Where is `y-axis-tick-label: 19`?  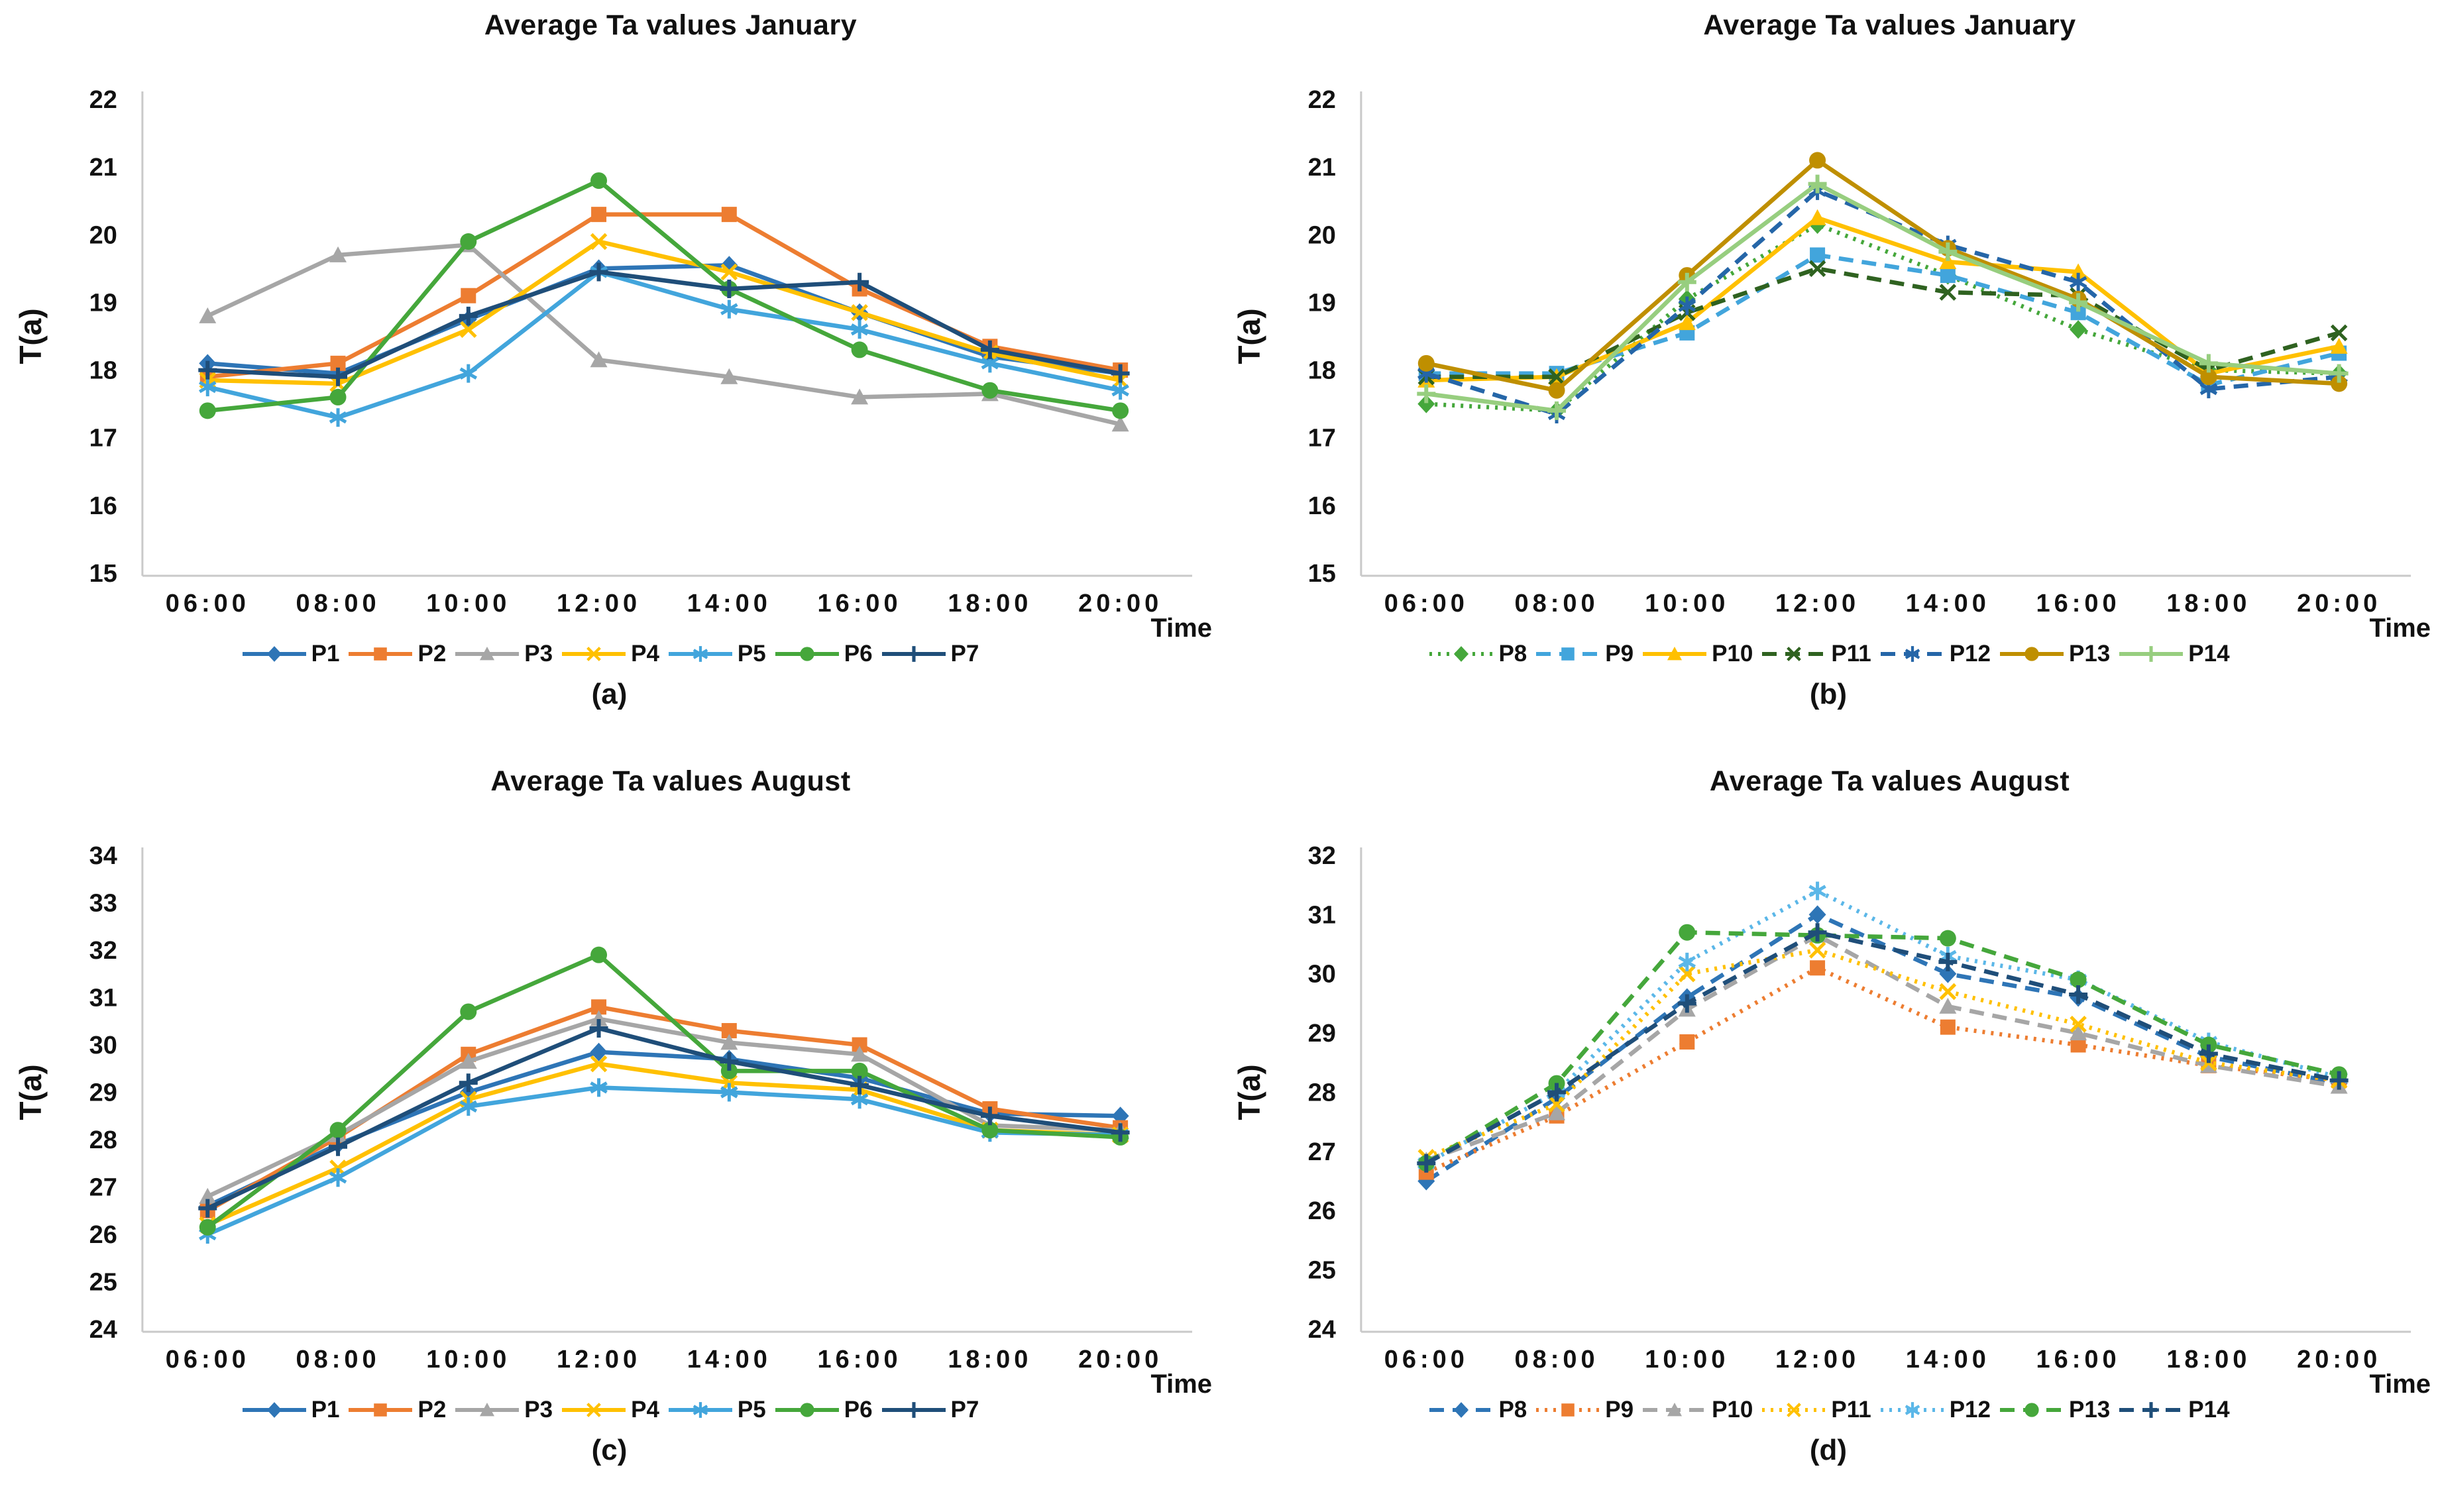 y-axis-tick-label: 19 is located at coordinates (1322, 303).